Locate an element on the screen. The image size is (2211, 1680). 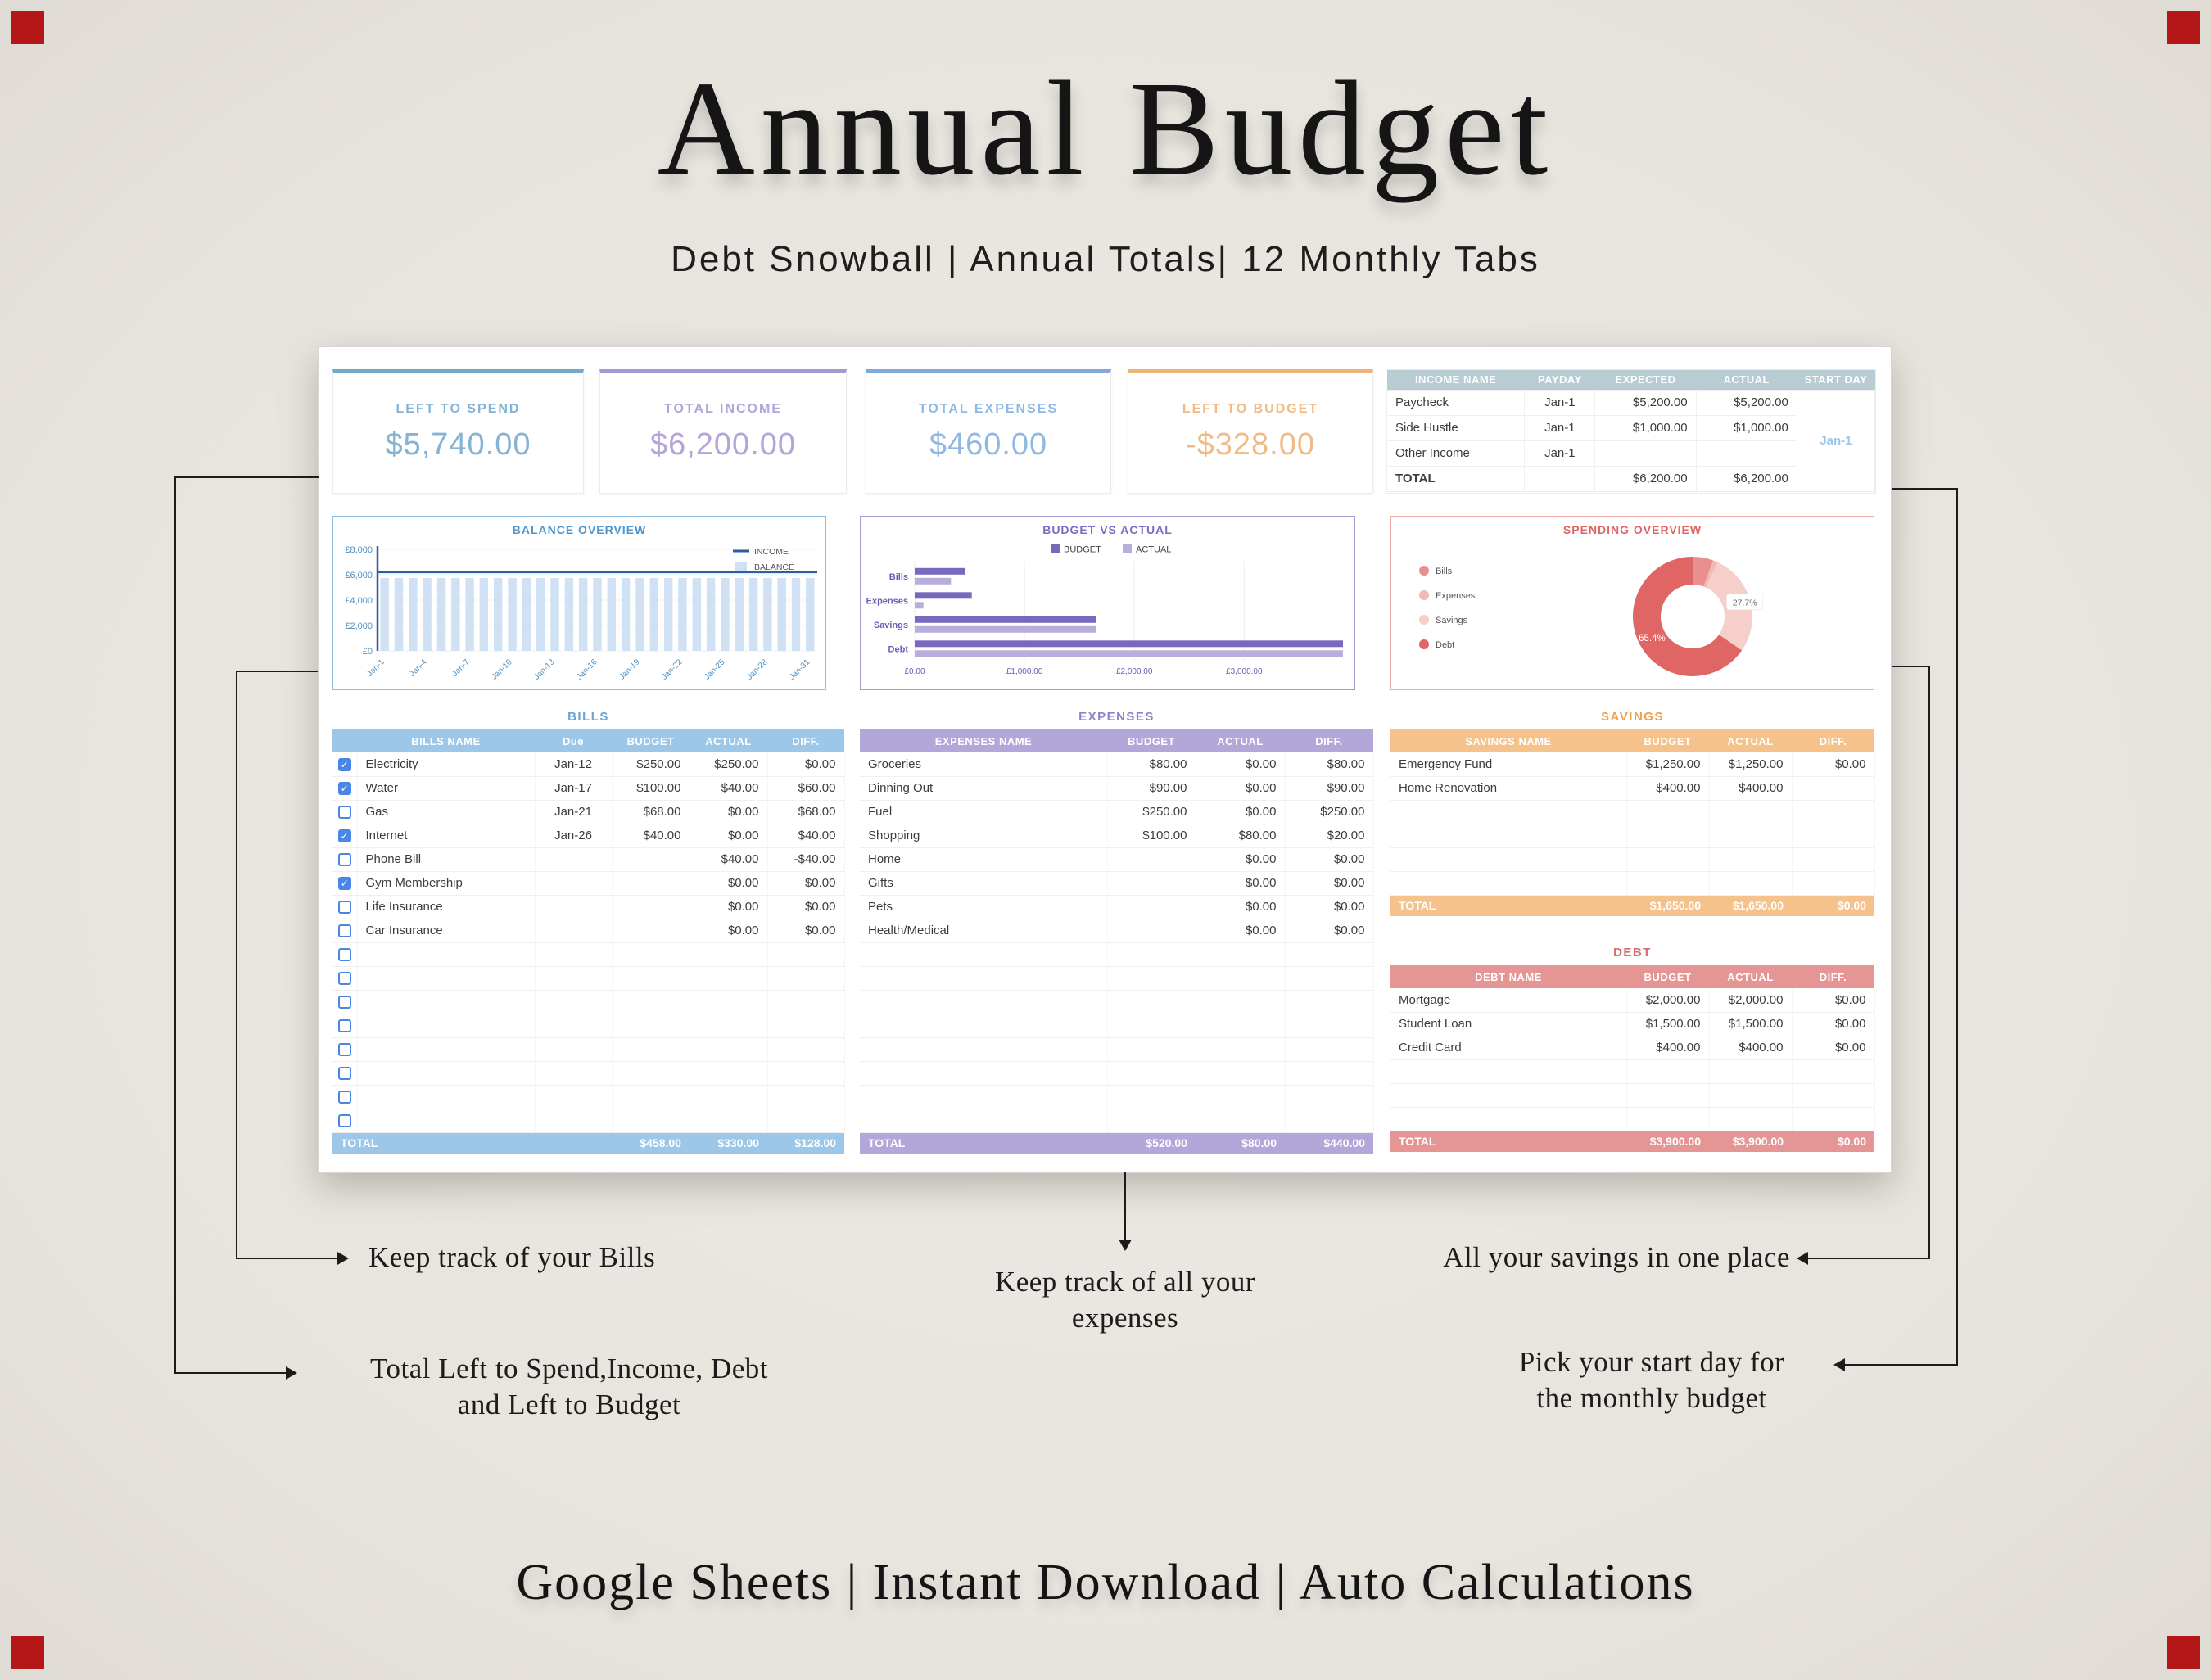
bills-budget-cell: $68.00 is located at coordinates (651, 812).